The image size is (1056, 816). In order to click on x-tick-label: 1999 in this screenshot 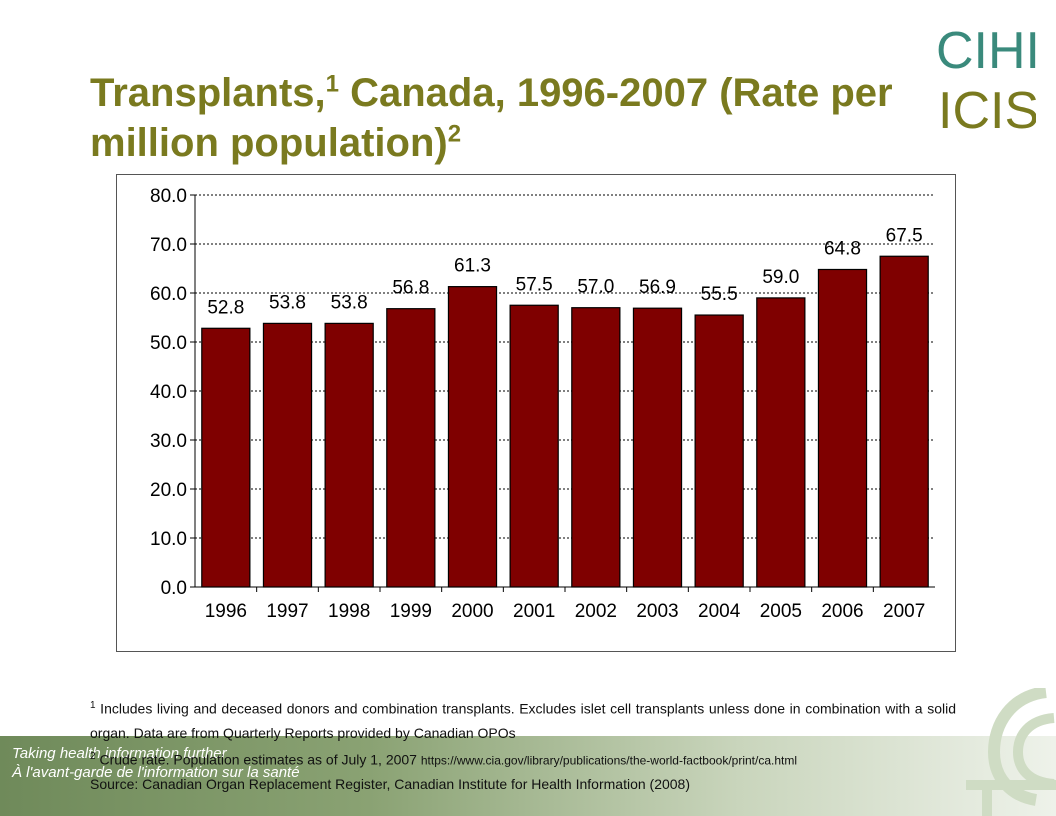, I will do `click(411, 611)`.